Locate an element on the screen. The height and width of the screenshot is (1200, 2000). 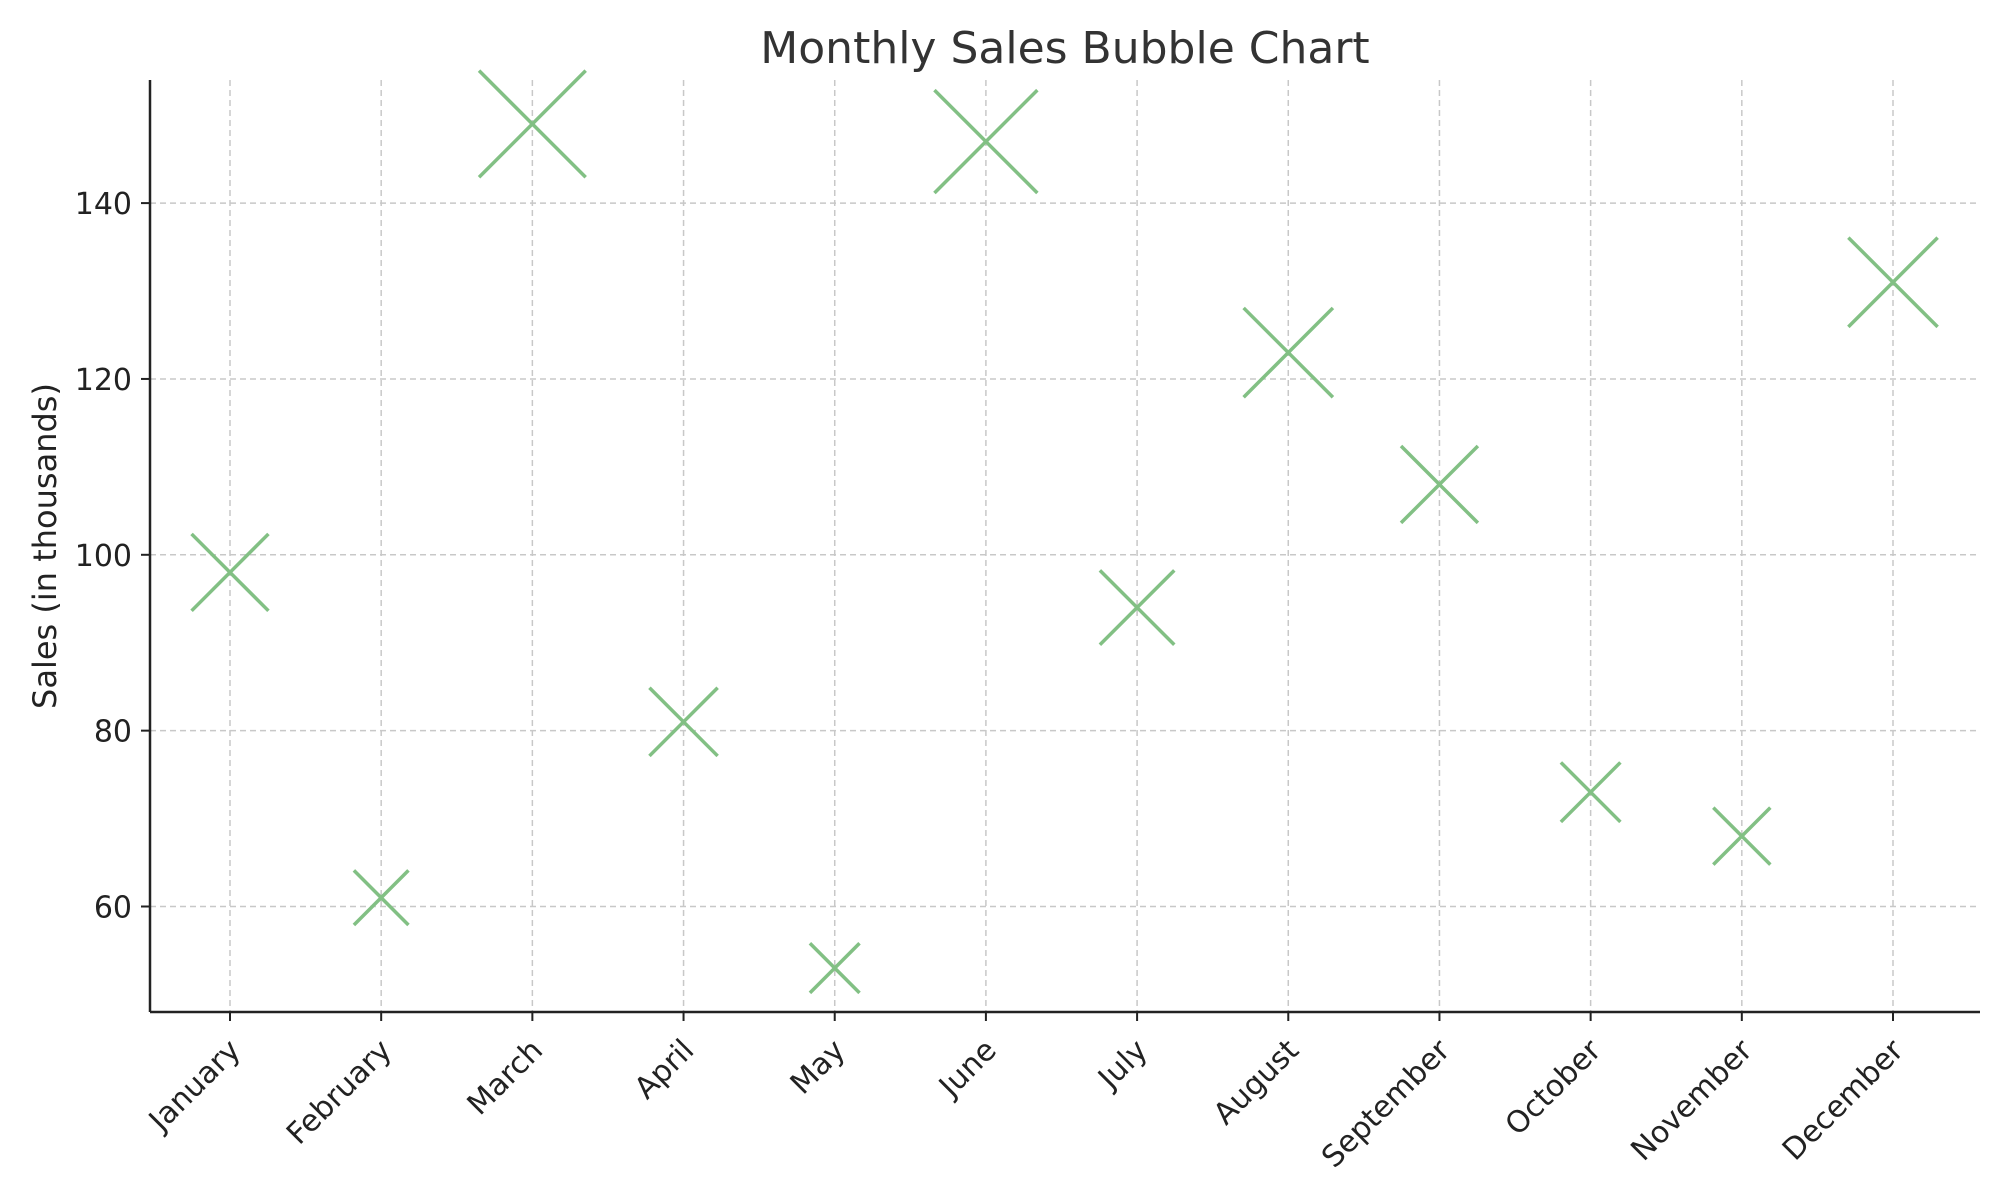
x-tick-label: May is located at coordinates (818, 1067).